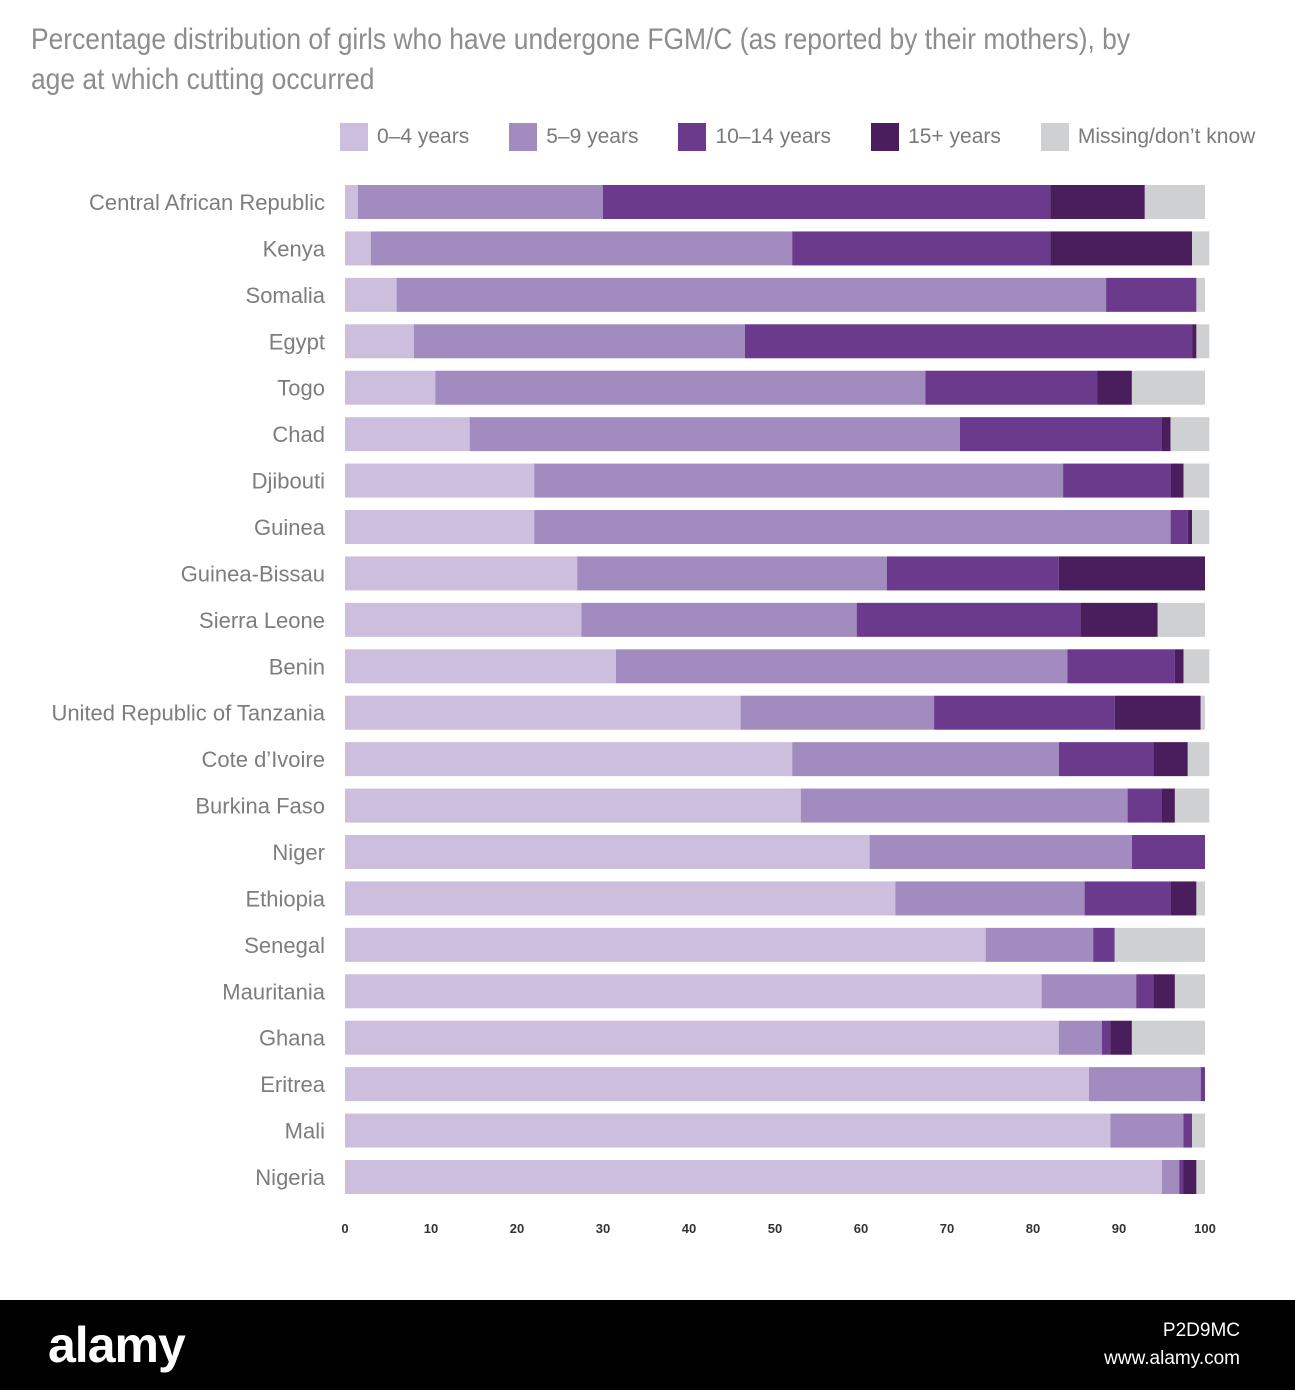  What do you see at coordinates (188, 713) in the screenshot?
I see `category-label-united-republic-of-tanzania: United Republic of Tanzania` at bounding box center [188, 713].